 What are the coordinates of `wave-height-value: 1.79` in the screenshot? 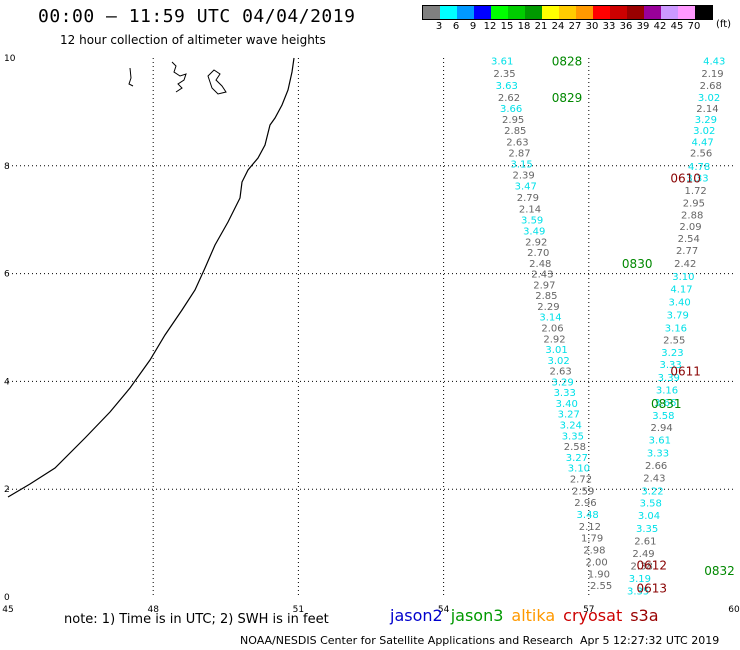 It's located at (592, 539).